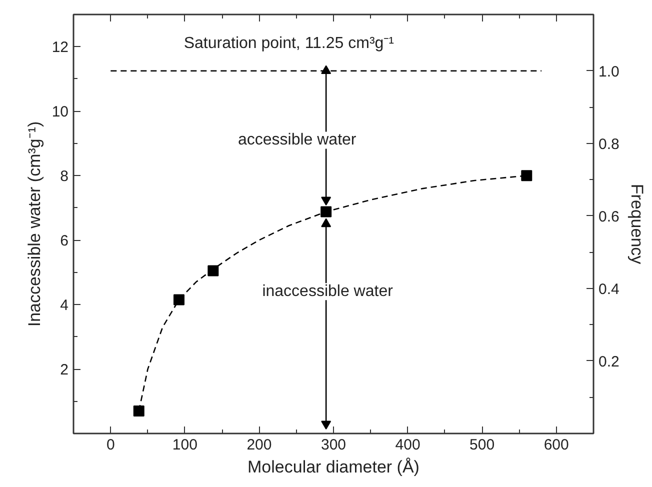 The width and height of the screenshot is (652, 487). I want to click on y2-tick-label: 0.6, so click(609, 217).